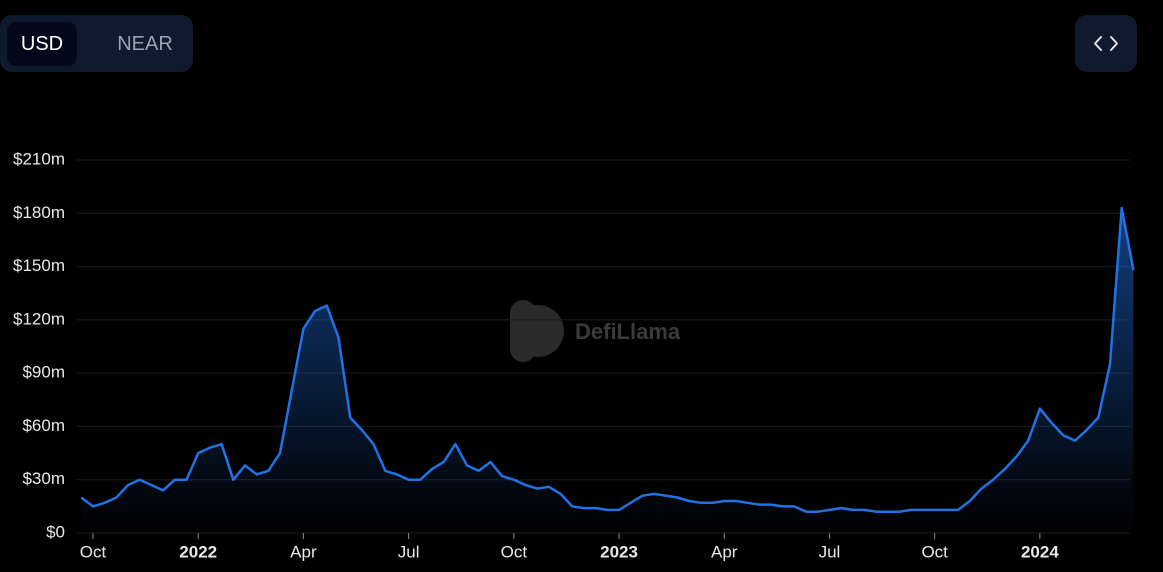 This screenshot has height=572, width=1163. I want to click on currency-toggle: USD NEAR, so click(96, 43).